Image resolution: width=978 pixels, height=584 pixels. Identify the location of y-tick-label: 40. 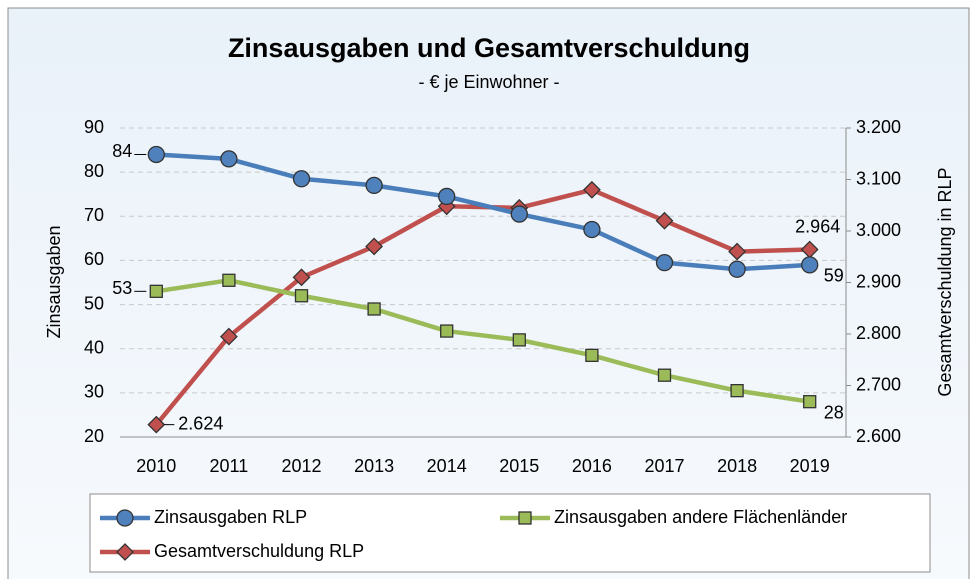
(94, 347).